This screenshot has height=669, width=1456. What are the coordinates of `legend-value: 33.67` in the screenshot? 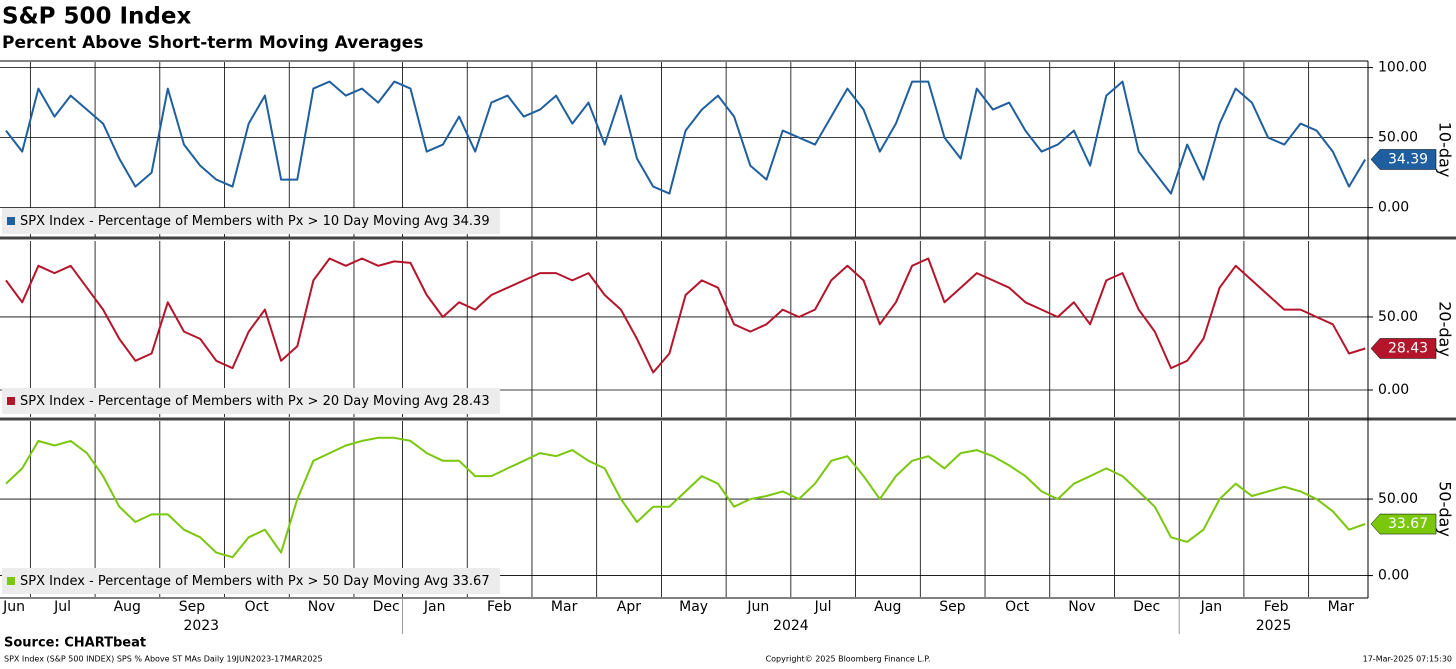 It's located at (470, 581).